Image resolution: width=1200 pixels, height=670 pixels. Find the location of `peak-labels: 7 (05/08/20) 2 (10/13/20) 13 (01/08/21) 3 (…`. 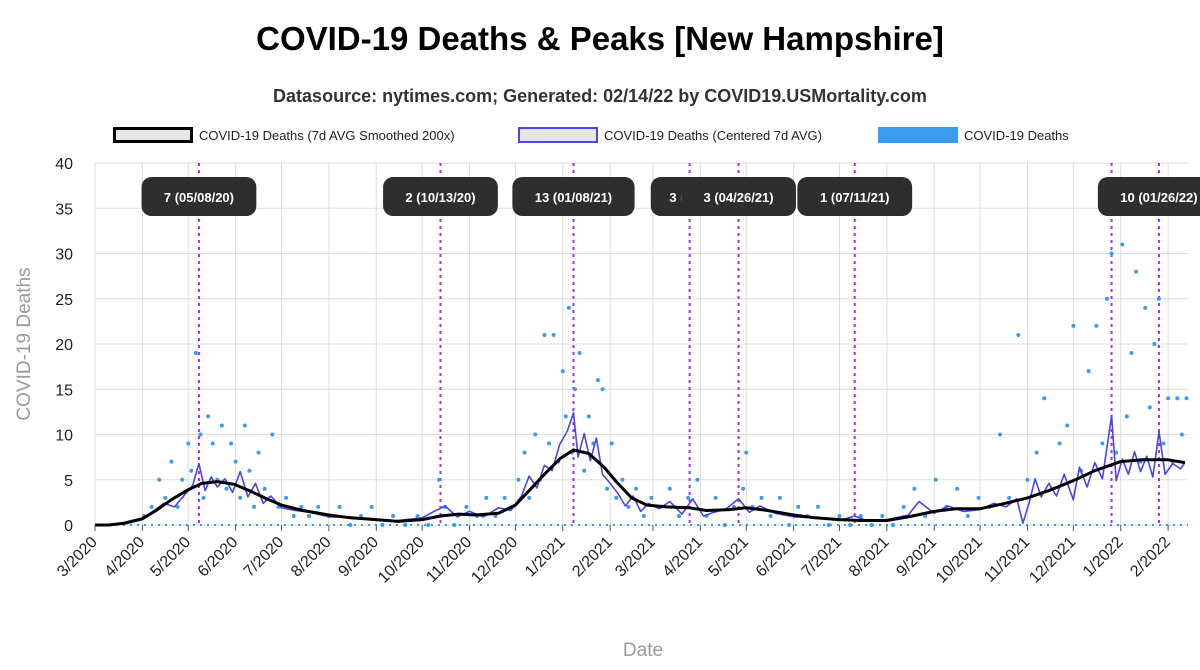

peak-labels: 7 (05/08/20) 2 (10/13/20) 13 (01/08/21) 3 (… is located at coordinates (670, 196).